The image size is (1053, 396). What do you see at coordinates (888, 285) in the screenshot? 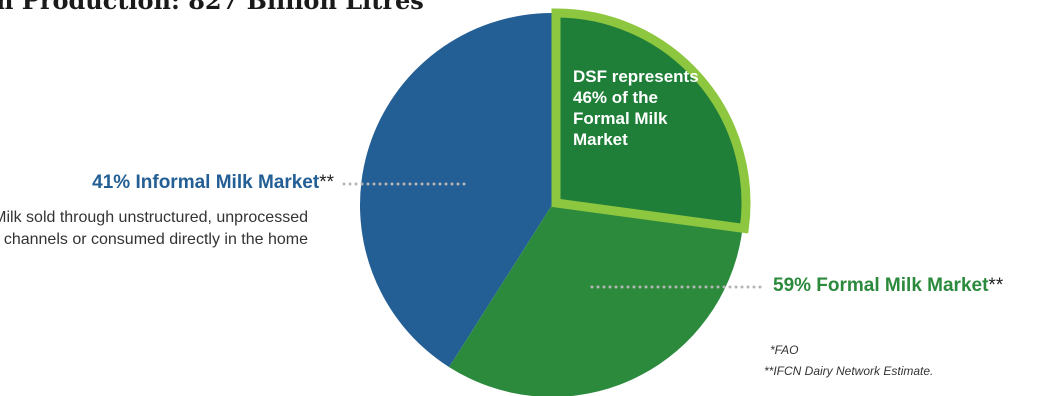
I see `formal-market-label: 59% Formal Milk Market**` at bounding box center [888, 285].